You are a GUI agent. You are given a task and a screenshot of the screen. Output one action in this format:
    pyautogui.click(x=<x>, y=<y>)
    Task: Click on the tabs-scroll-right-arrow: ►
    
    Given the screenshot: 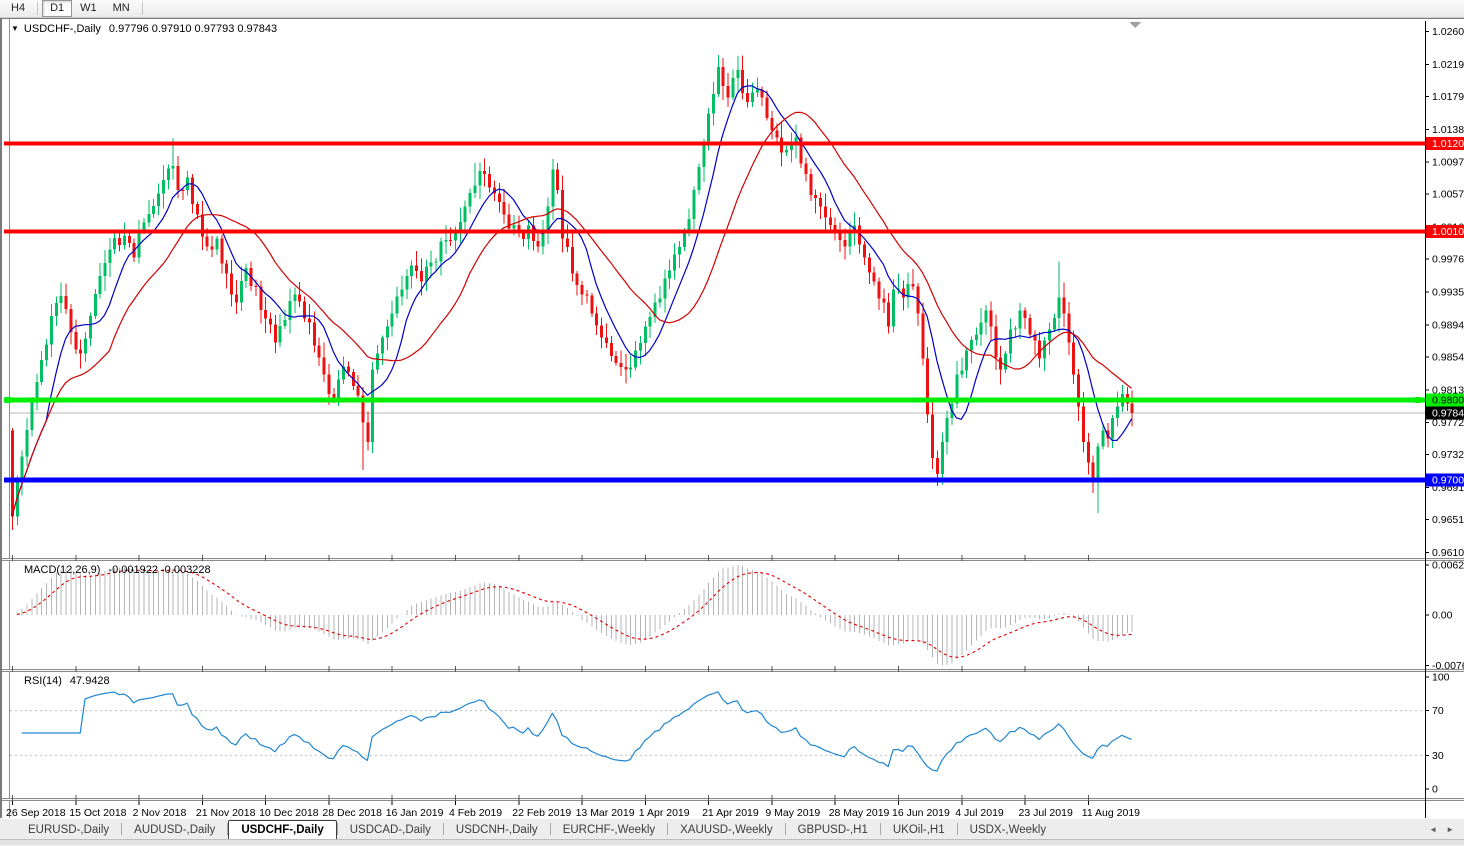 What is the action you would take?
    pyautogui.click(x=1450, y=829)
    